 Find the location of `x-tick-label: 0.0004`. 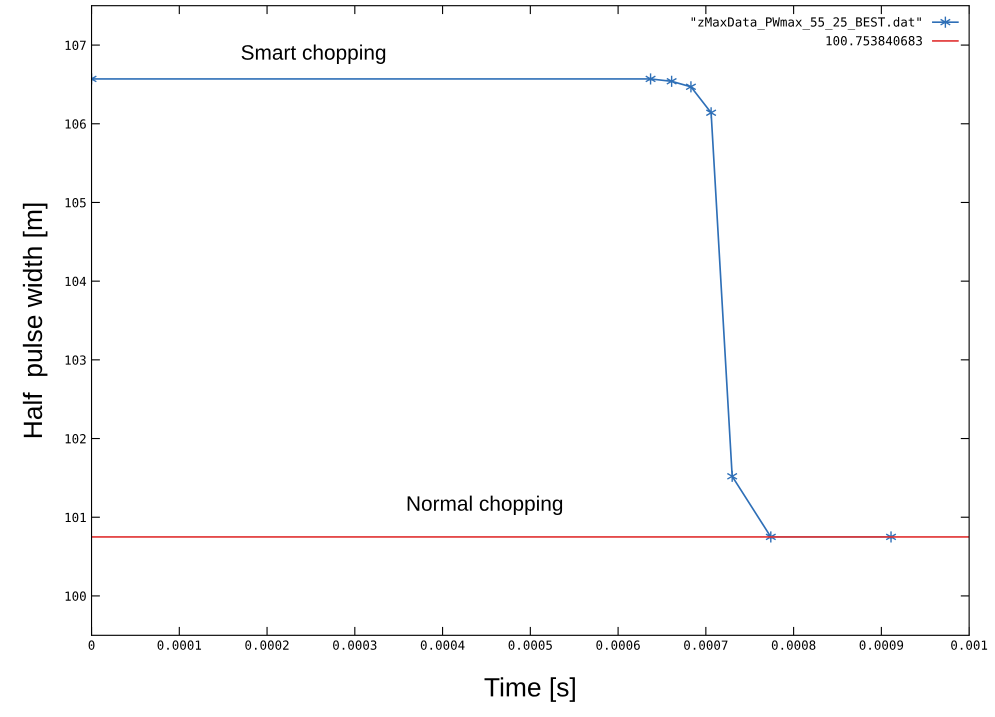

x-tick-label: 0.0004 is located at coordinates (442, 645).